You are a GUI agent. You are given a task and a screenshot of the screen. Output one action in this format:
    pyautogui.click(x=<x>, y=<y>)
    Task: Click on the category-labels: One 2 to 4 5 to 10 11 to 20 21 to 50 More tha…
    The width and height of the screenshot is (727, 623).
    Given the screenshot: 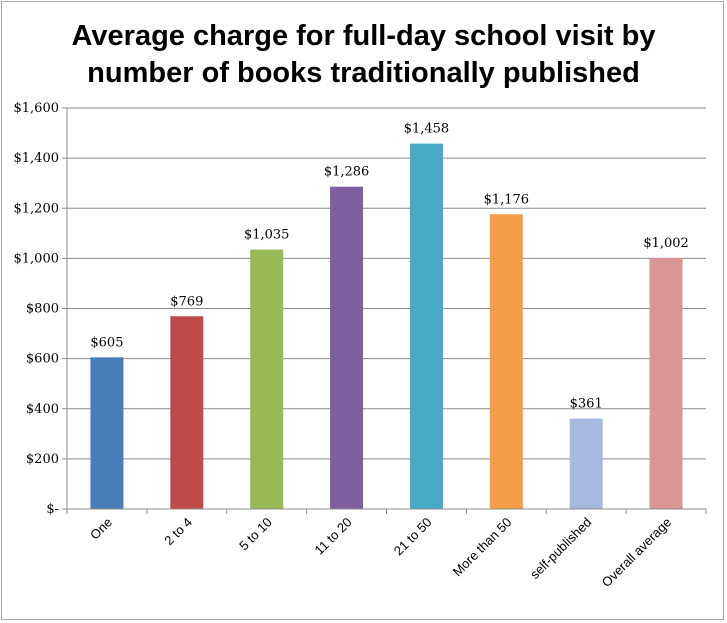 What is the action you would take?
    pyautogui.click(x=380, y=553)
    